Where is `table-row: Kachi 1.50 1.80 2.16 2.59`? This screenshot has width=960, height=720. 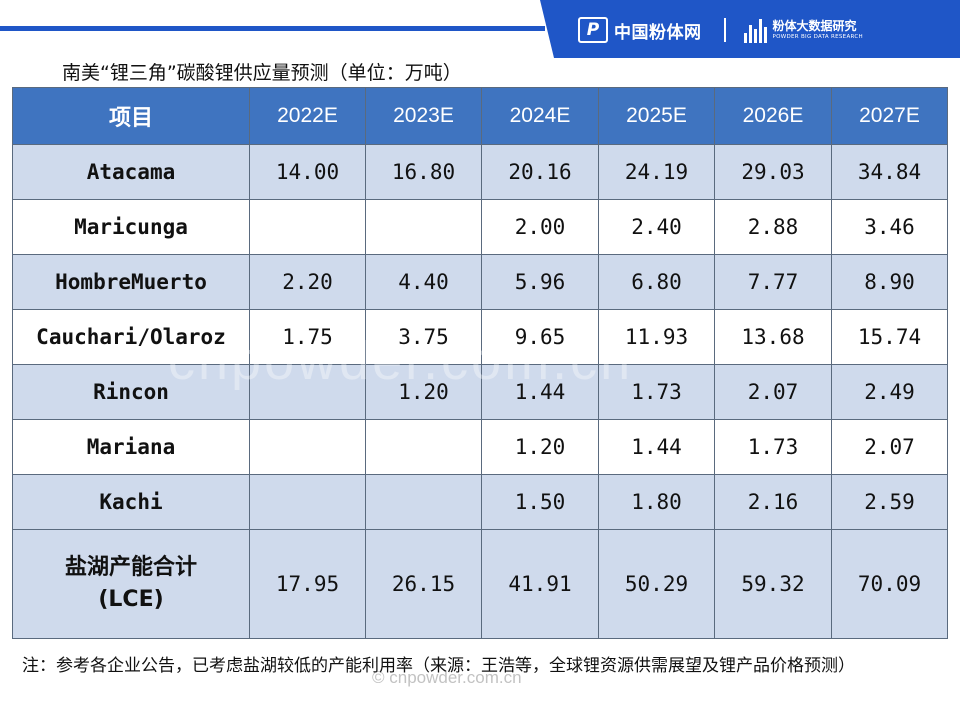 table-row: Kachi 1.50 1.80 2.16 2.59 is located at coordinates (480, 502).